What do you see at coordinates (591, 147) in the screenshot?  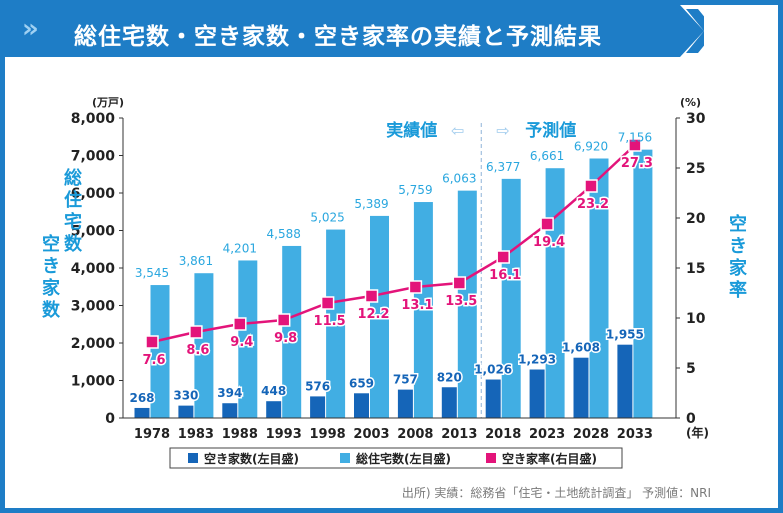 I see `total-value-label: 6,920` at bounding box center [591, 147].